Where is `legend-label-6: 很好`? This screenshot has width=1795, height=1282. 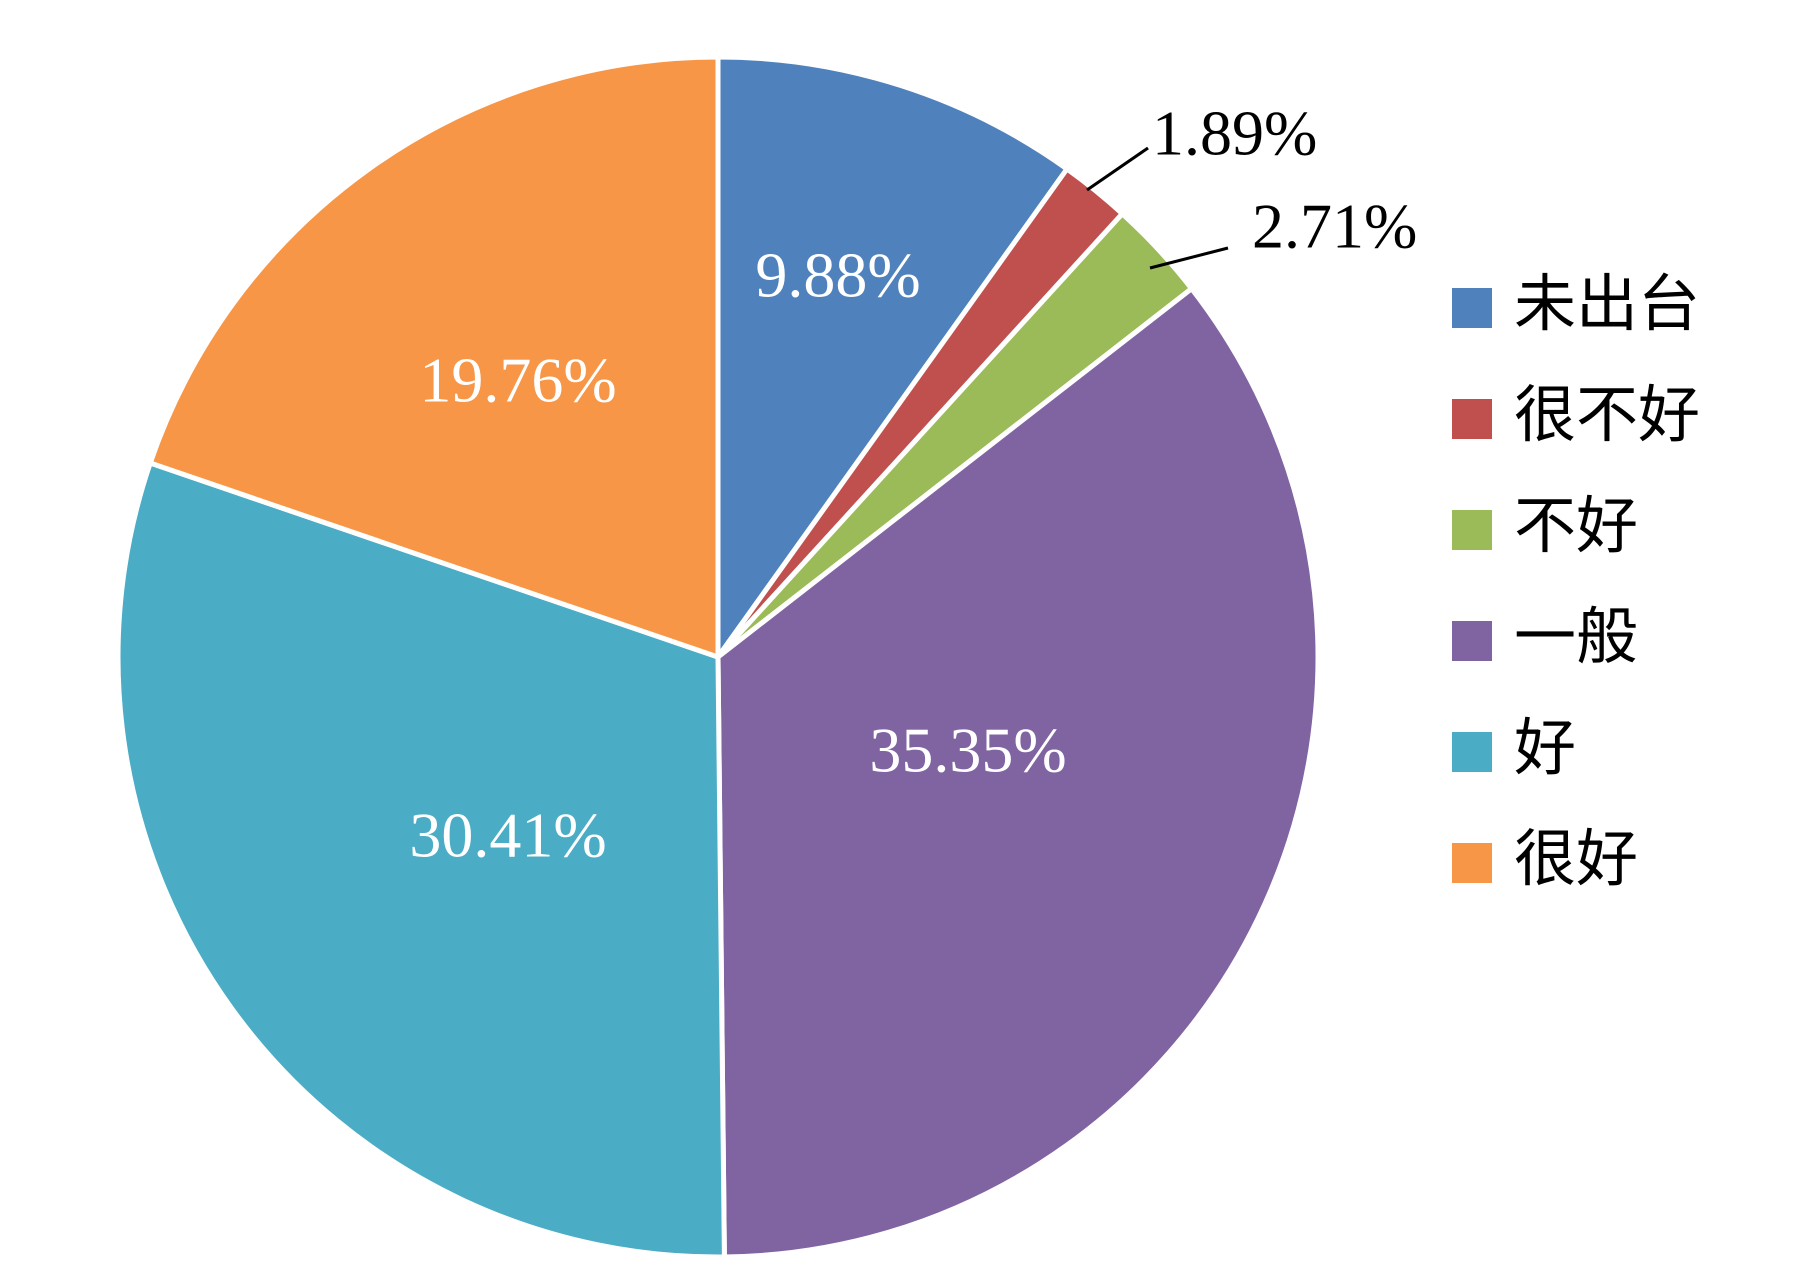 legend-label-6: 很好 is located at coordinates (1576, 858).